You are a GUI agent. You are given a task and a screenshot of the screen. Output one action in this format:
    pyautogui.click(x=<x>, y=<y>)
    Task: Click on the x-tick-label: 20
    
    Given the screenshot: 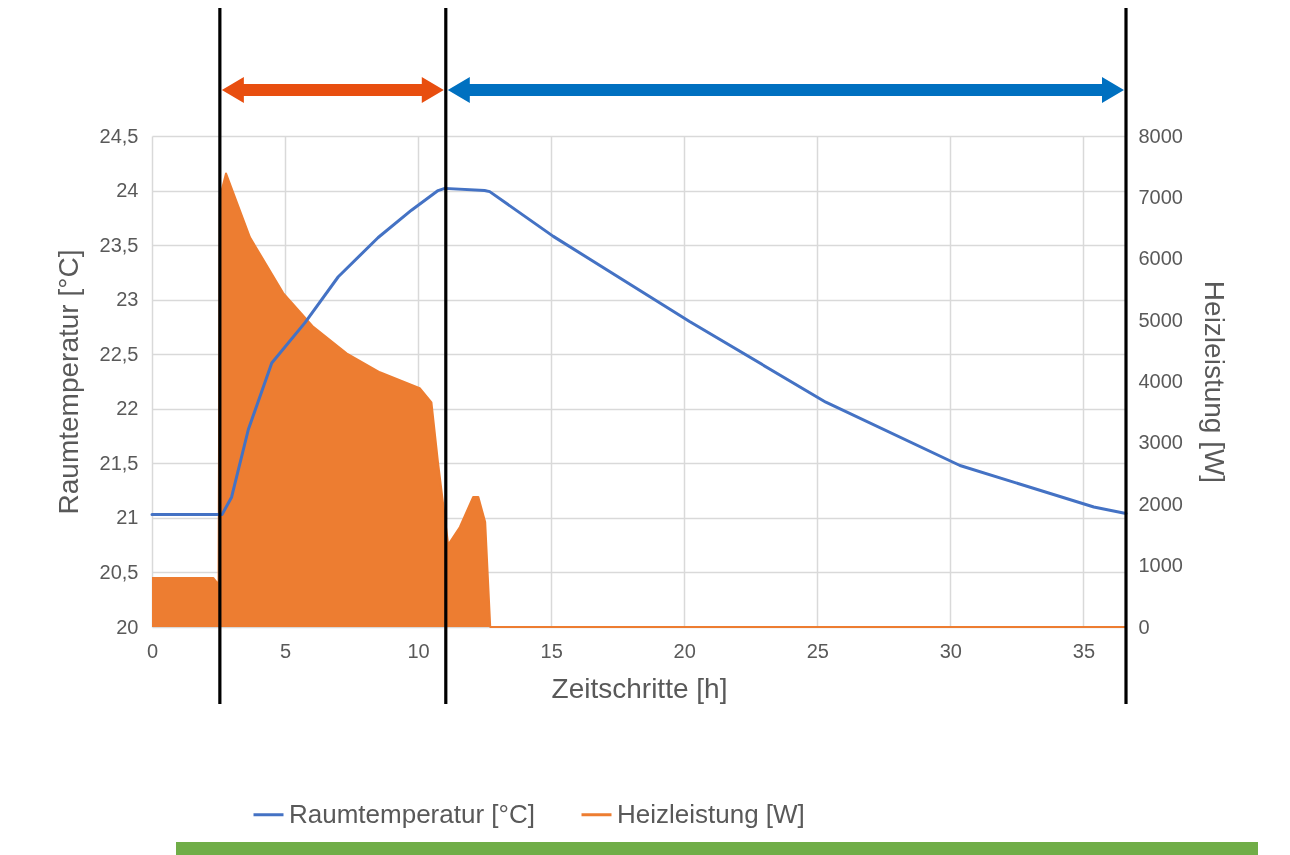 What is the action you would take?
    pyautogui.click(x=684, y=650)
    